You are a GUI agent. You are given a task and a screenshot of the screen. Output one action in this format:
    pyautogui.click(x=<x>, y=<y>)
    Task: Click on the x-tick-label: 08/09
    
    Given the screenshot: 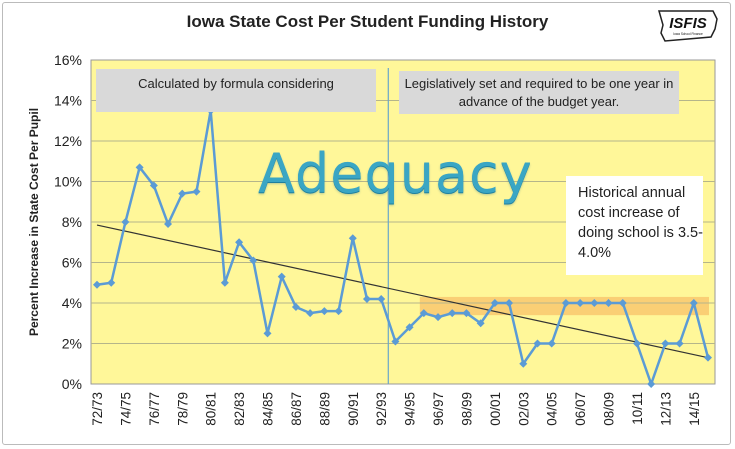 What is the action you would take?
    pyautogui.click(x=609, y=409)
    